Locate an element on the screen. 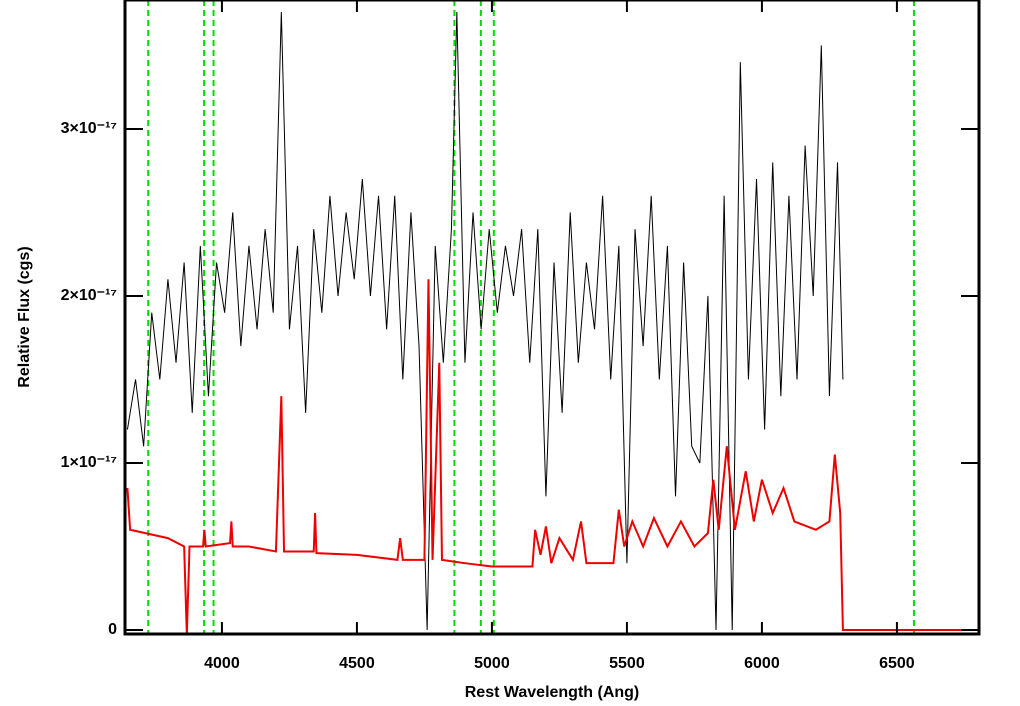 The height and width of the screenshot is (706, 1020). x-tick-label: 5000 is located at coordinates (492, 663).